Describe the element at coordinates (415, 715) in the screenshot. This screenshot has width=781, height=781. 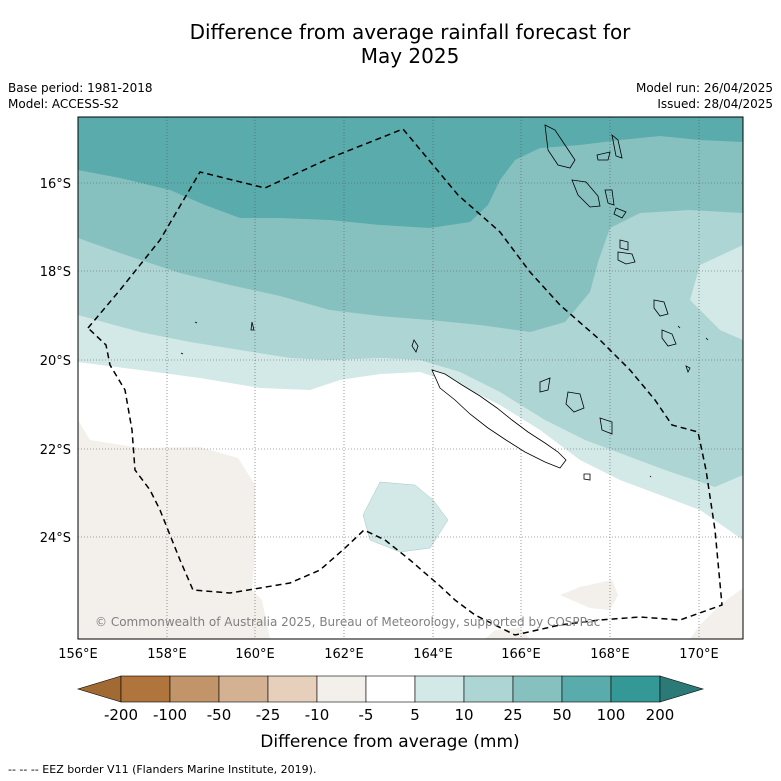
I see `colorbar-label: 5` at that location.